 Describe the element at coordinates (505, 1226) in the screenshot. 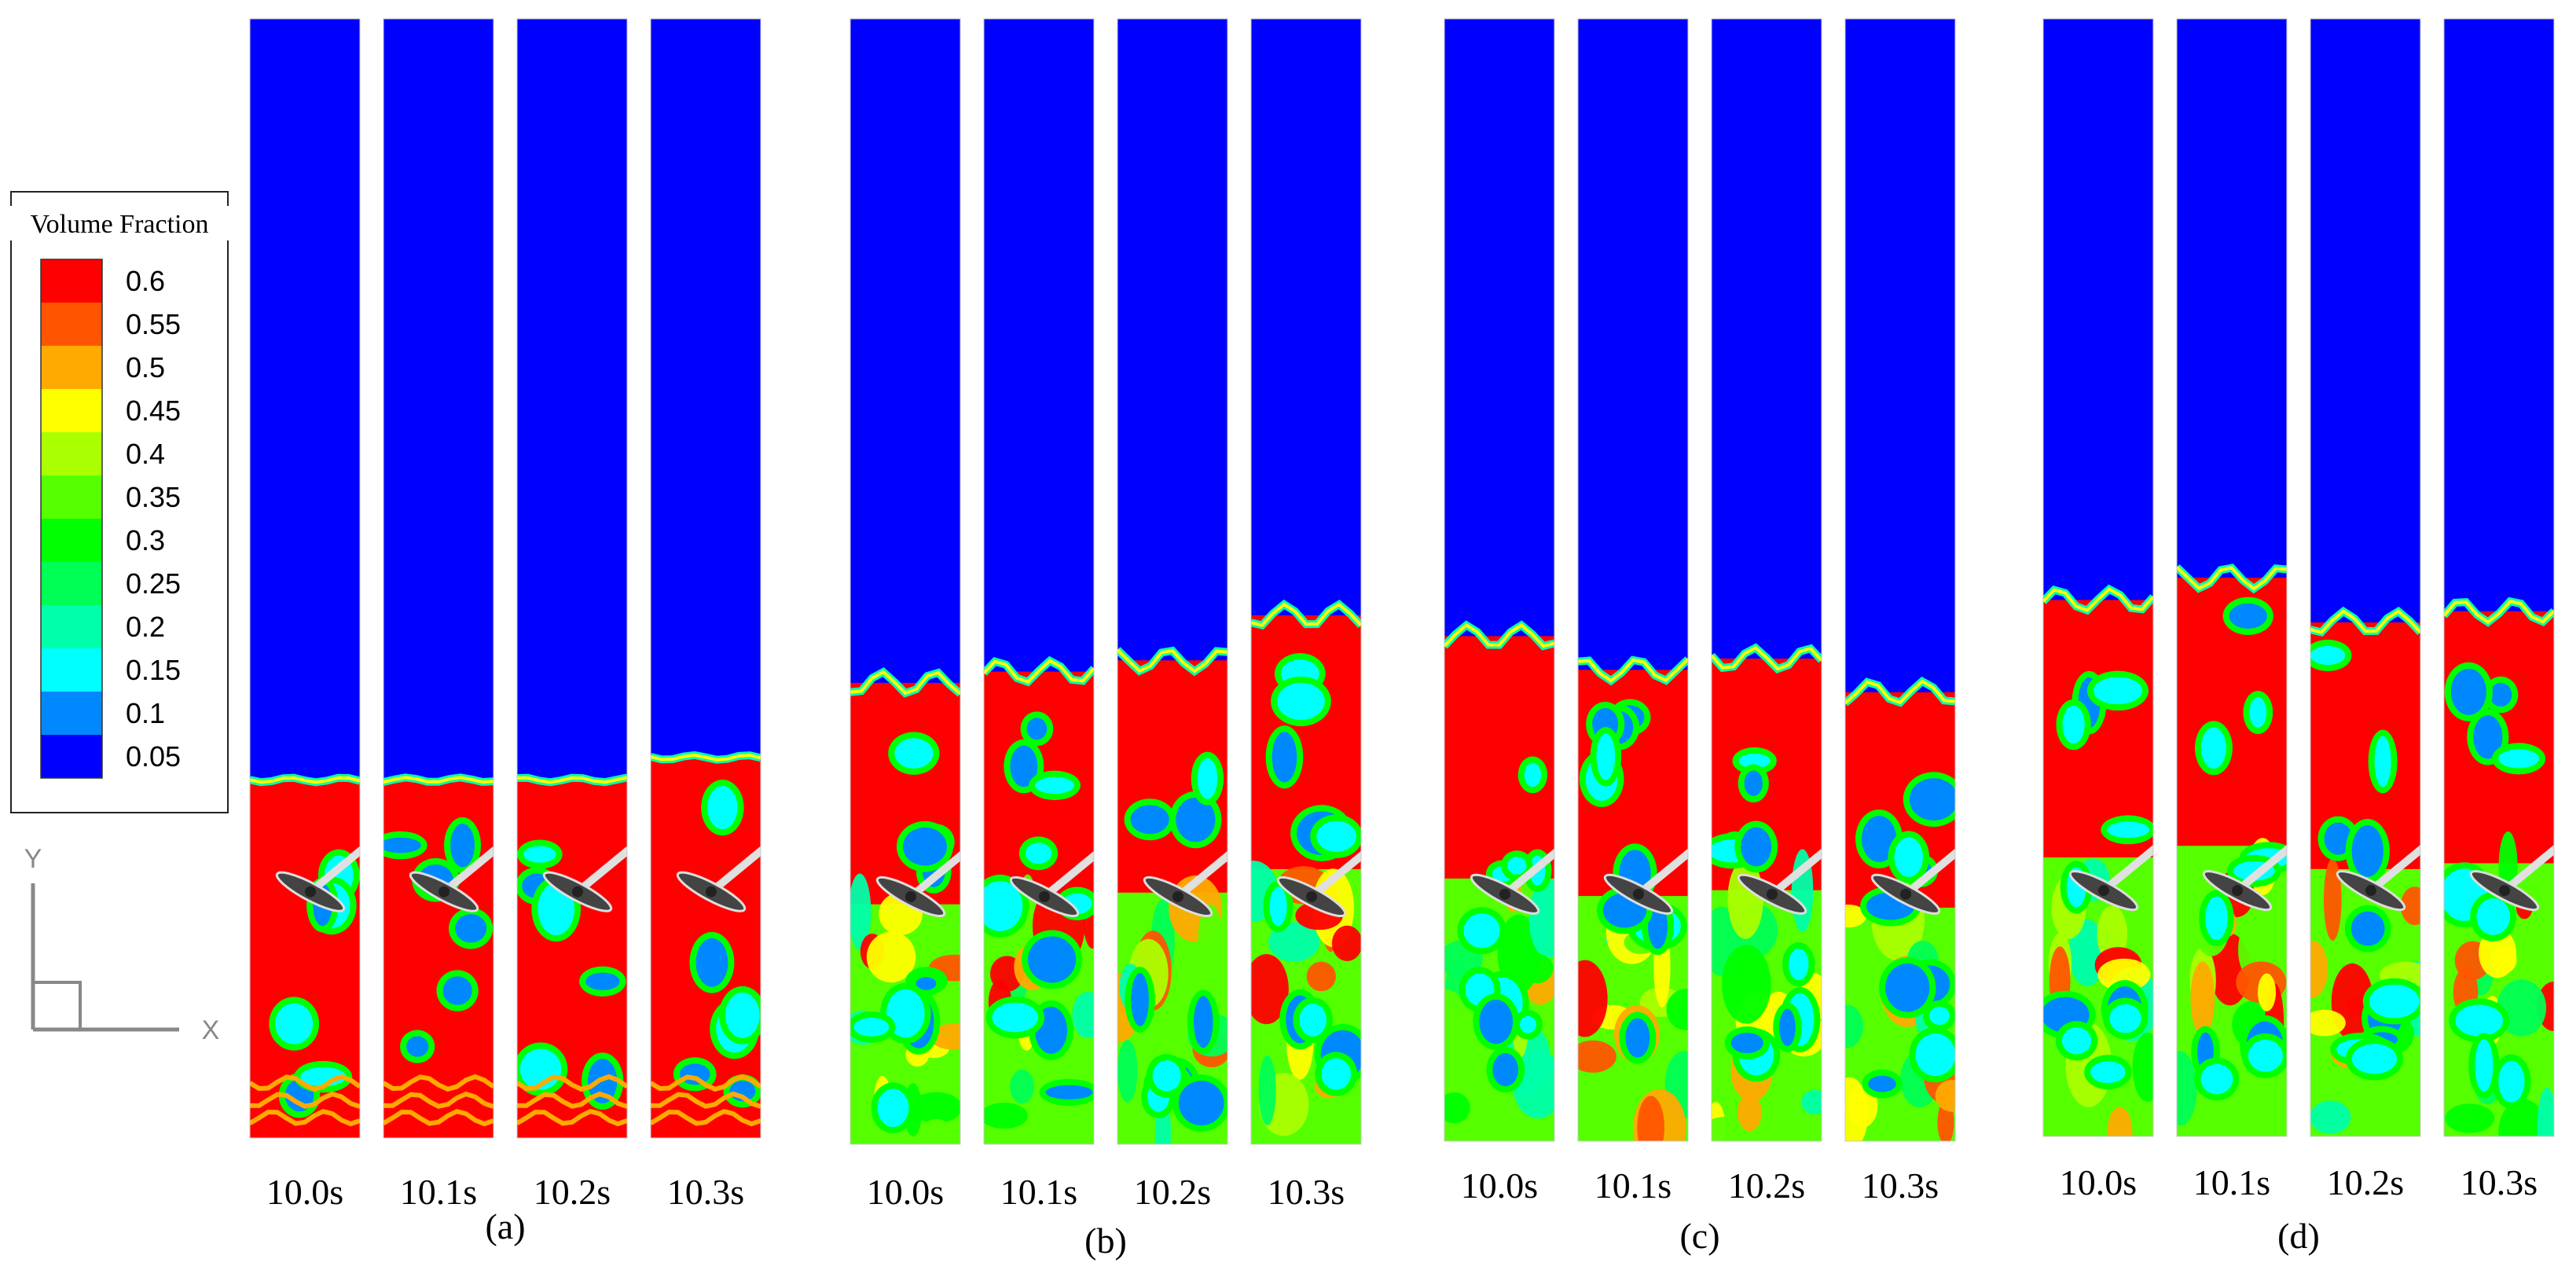

I see `group-label: (a)` at that location.